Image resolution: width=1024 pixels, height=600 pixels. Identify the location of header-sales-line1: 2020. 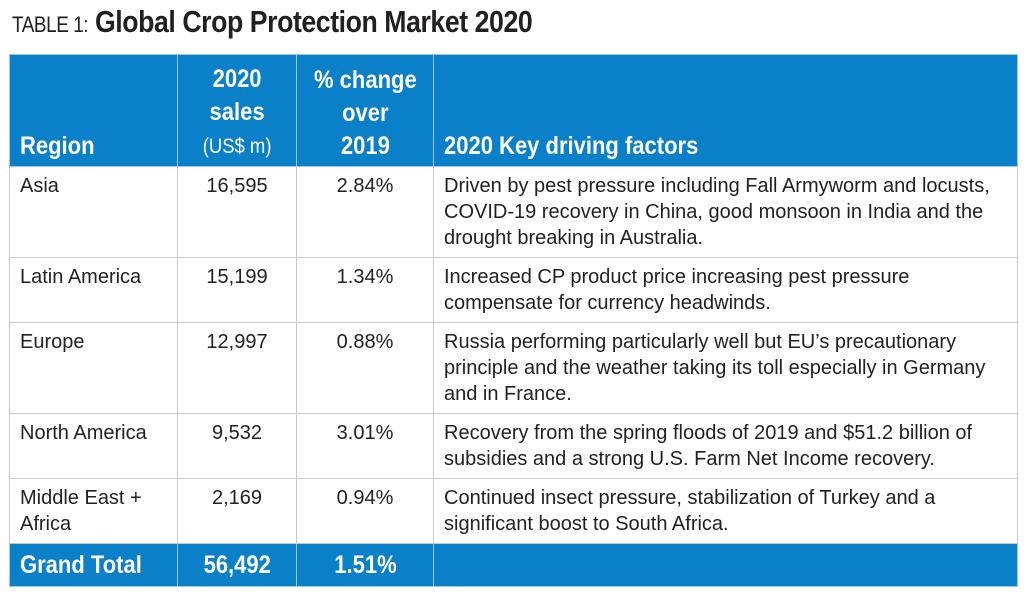
(237, 79).